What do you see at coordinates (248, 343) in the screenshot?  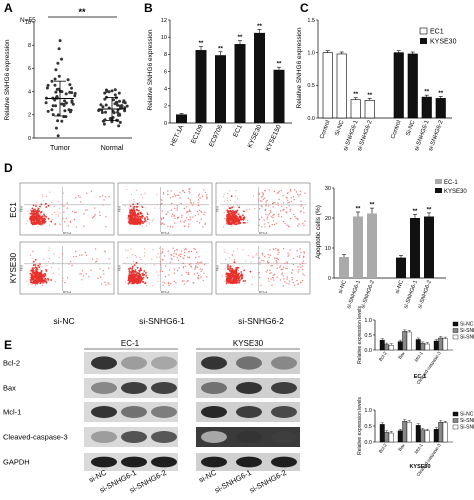 I see `blot-group-kyse30: KYSE30` at bounding box center [248, 343].